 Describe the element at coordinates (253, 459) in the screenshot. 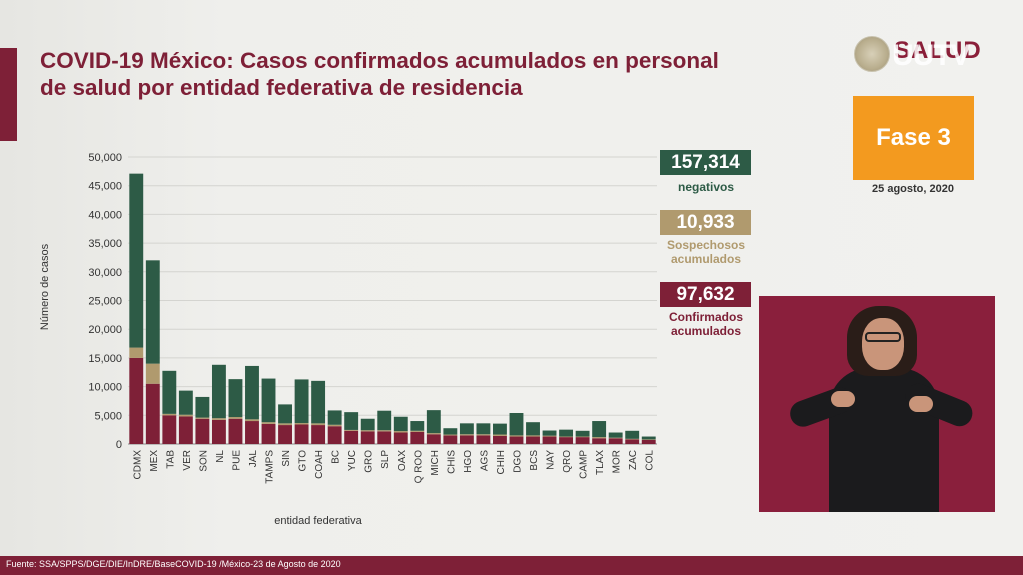

I see `x-tick-label: JAL` at that location.